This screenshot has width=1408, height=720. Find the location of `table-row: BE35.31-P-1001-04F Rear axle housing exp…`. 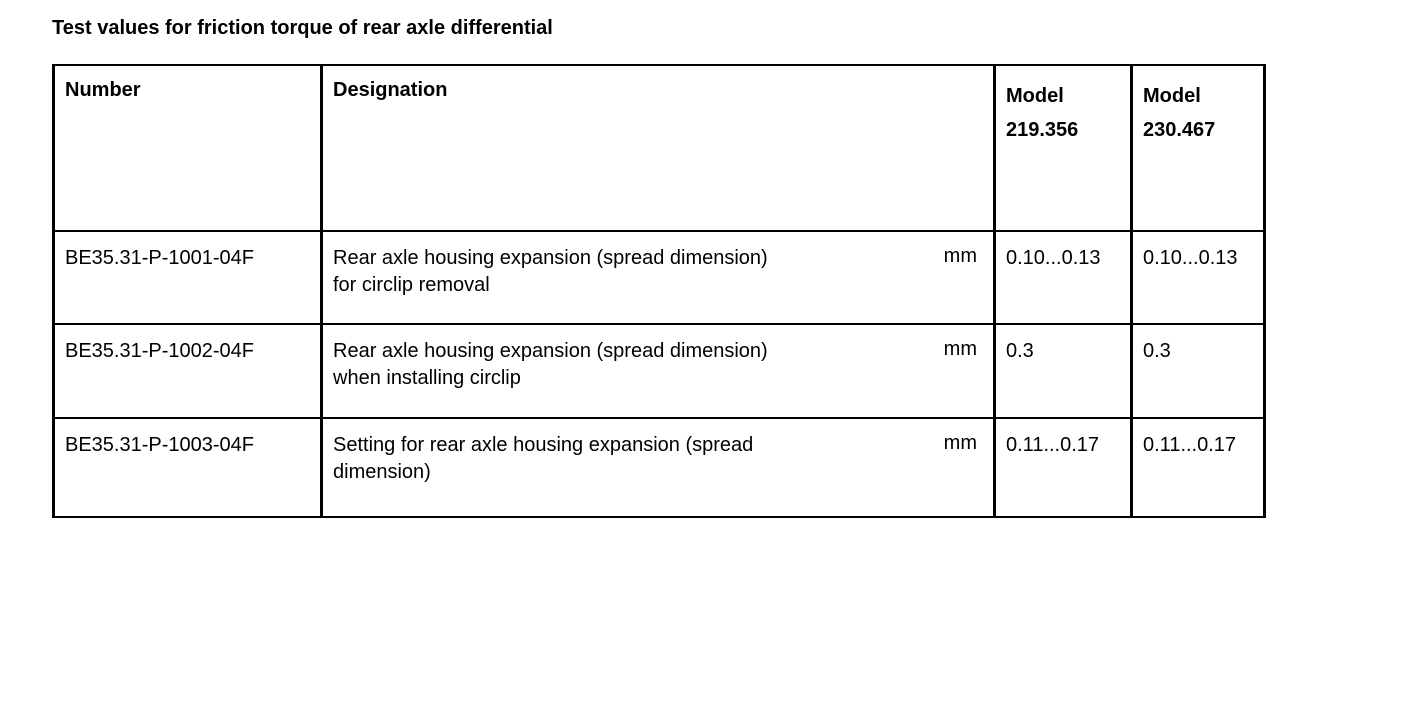

table-row: BE35.31-P-1001-04F Rear axle housing exp… is located at coordinates (659, 277).